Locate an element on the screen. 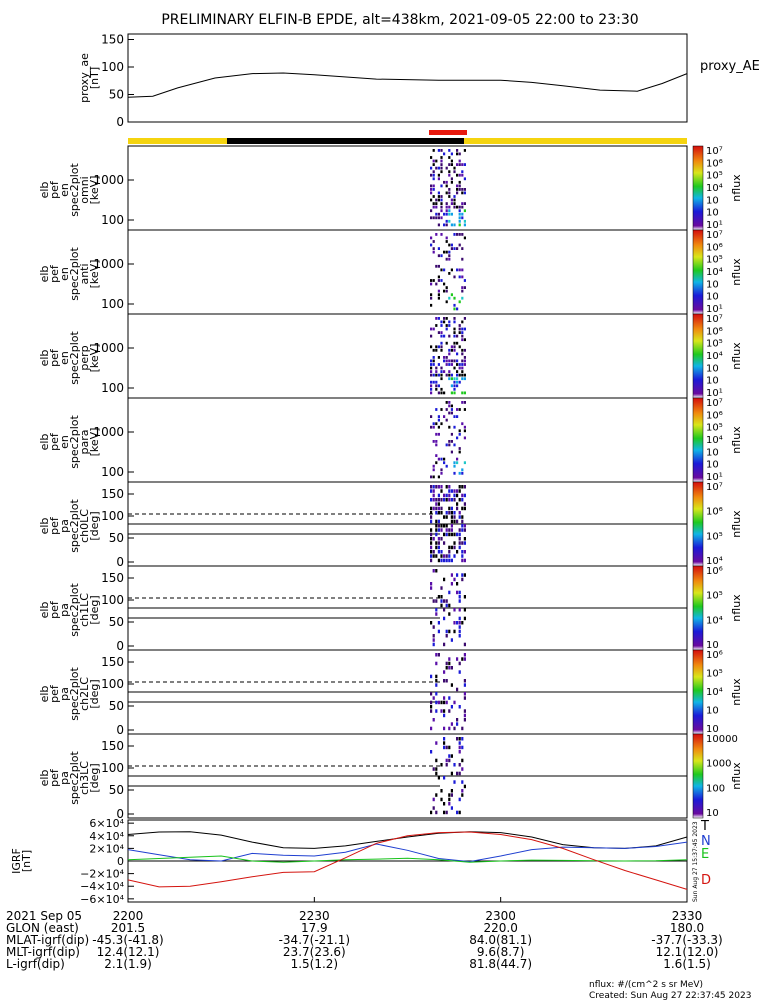  colorbar: 10000100010010nflux is located at coordinates (718, 776).